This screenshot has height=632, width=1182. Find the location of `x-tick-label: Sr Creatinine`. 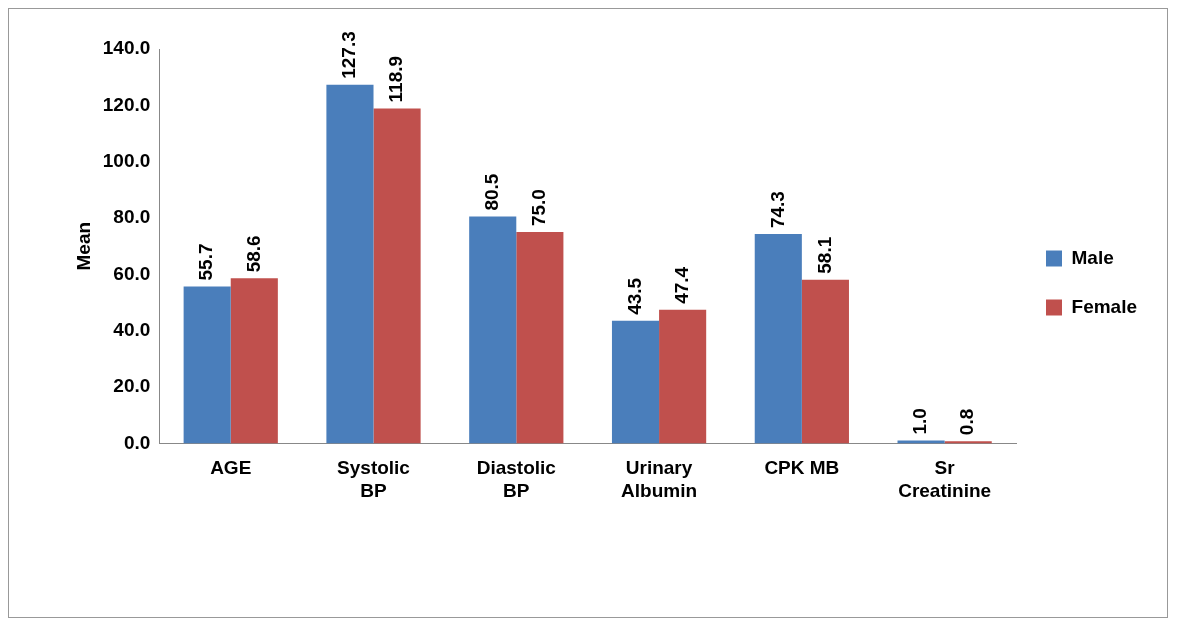

x-tick-label: Sr Creatinine is located at coordinates (945, 479).